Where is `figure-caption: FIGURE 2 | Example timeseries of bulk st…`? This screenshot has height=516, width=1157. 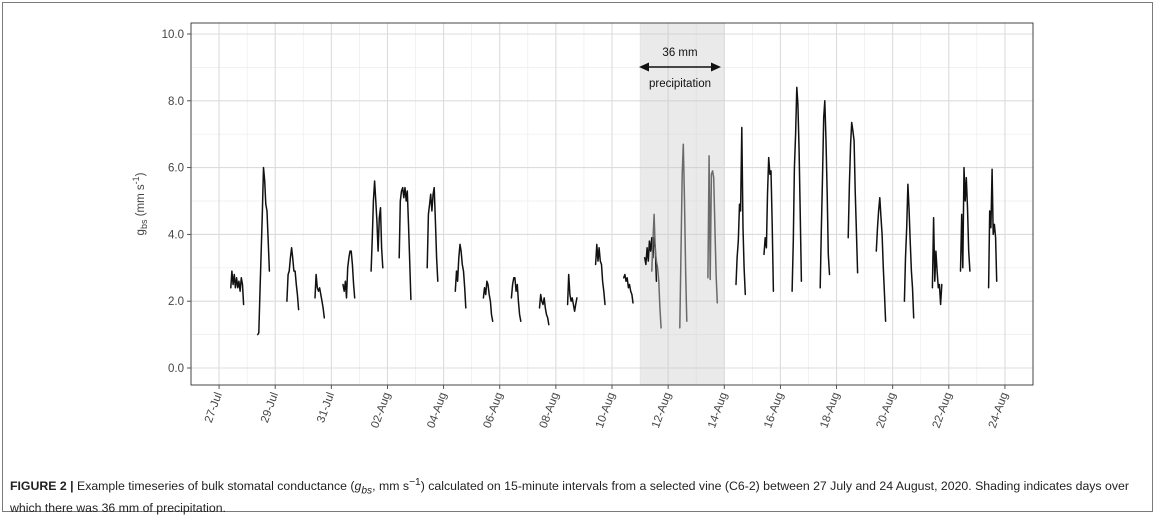 figure-caption: FIGURE 2 | Example timeseries of bulk st… is located at coordinates (577, 495).